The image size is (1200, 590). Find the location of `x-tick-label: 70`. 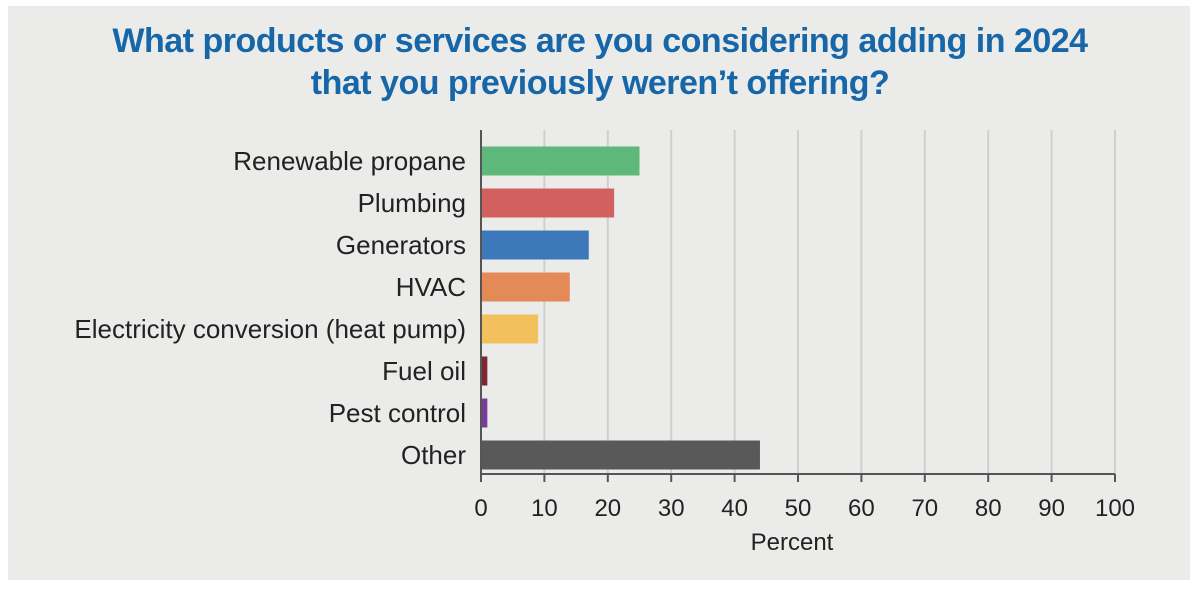

x-tick-label: 70 is located at coordinates (924, 508).